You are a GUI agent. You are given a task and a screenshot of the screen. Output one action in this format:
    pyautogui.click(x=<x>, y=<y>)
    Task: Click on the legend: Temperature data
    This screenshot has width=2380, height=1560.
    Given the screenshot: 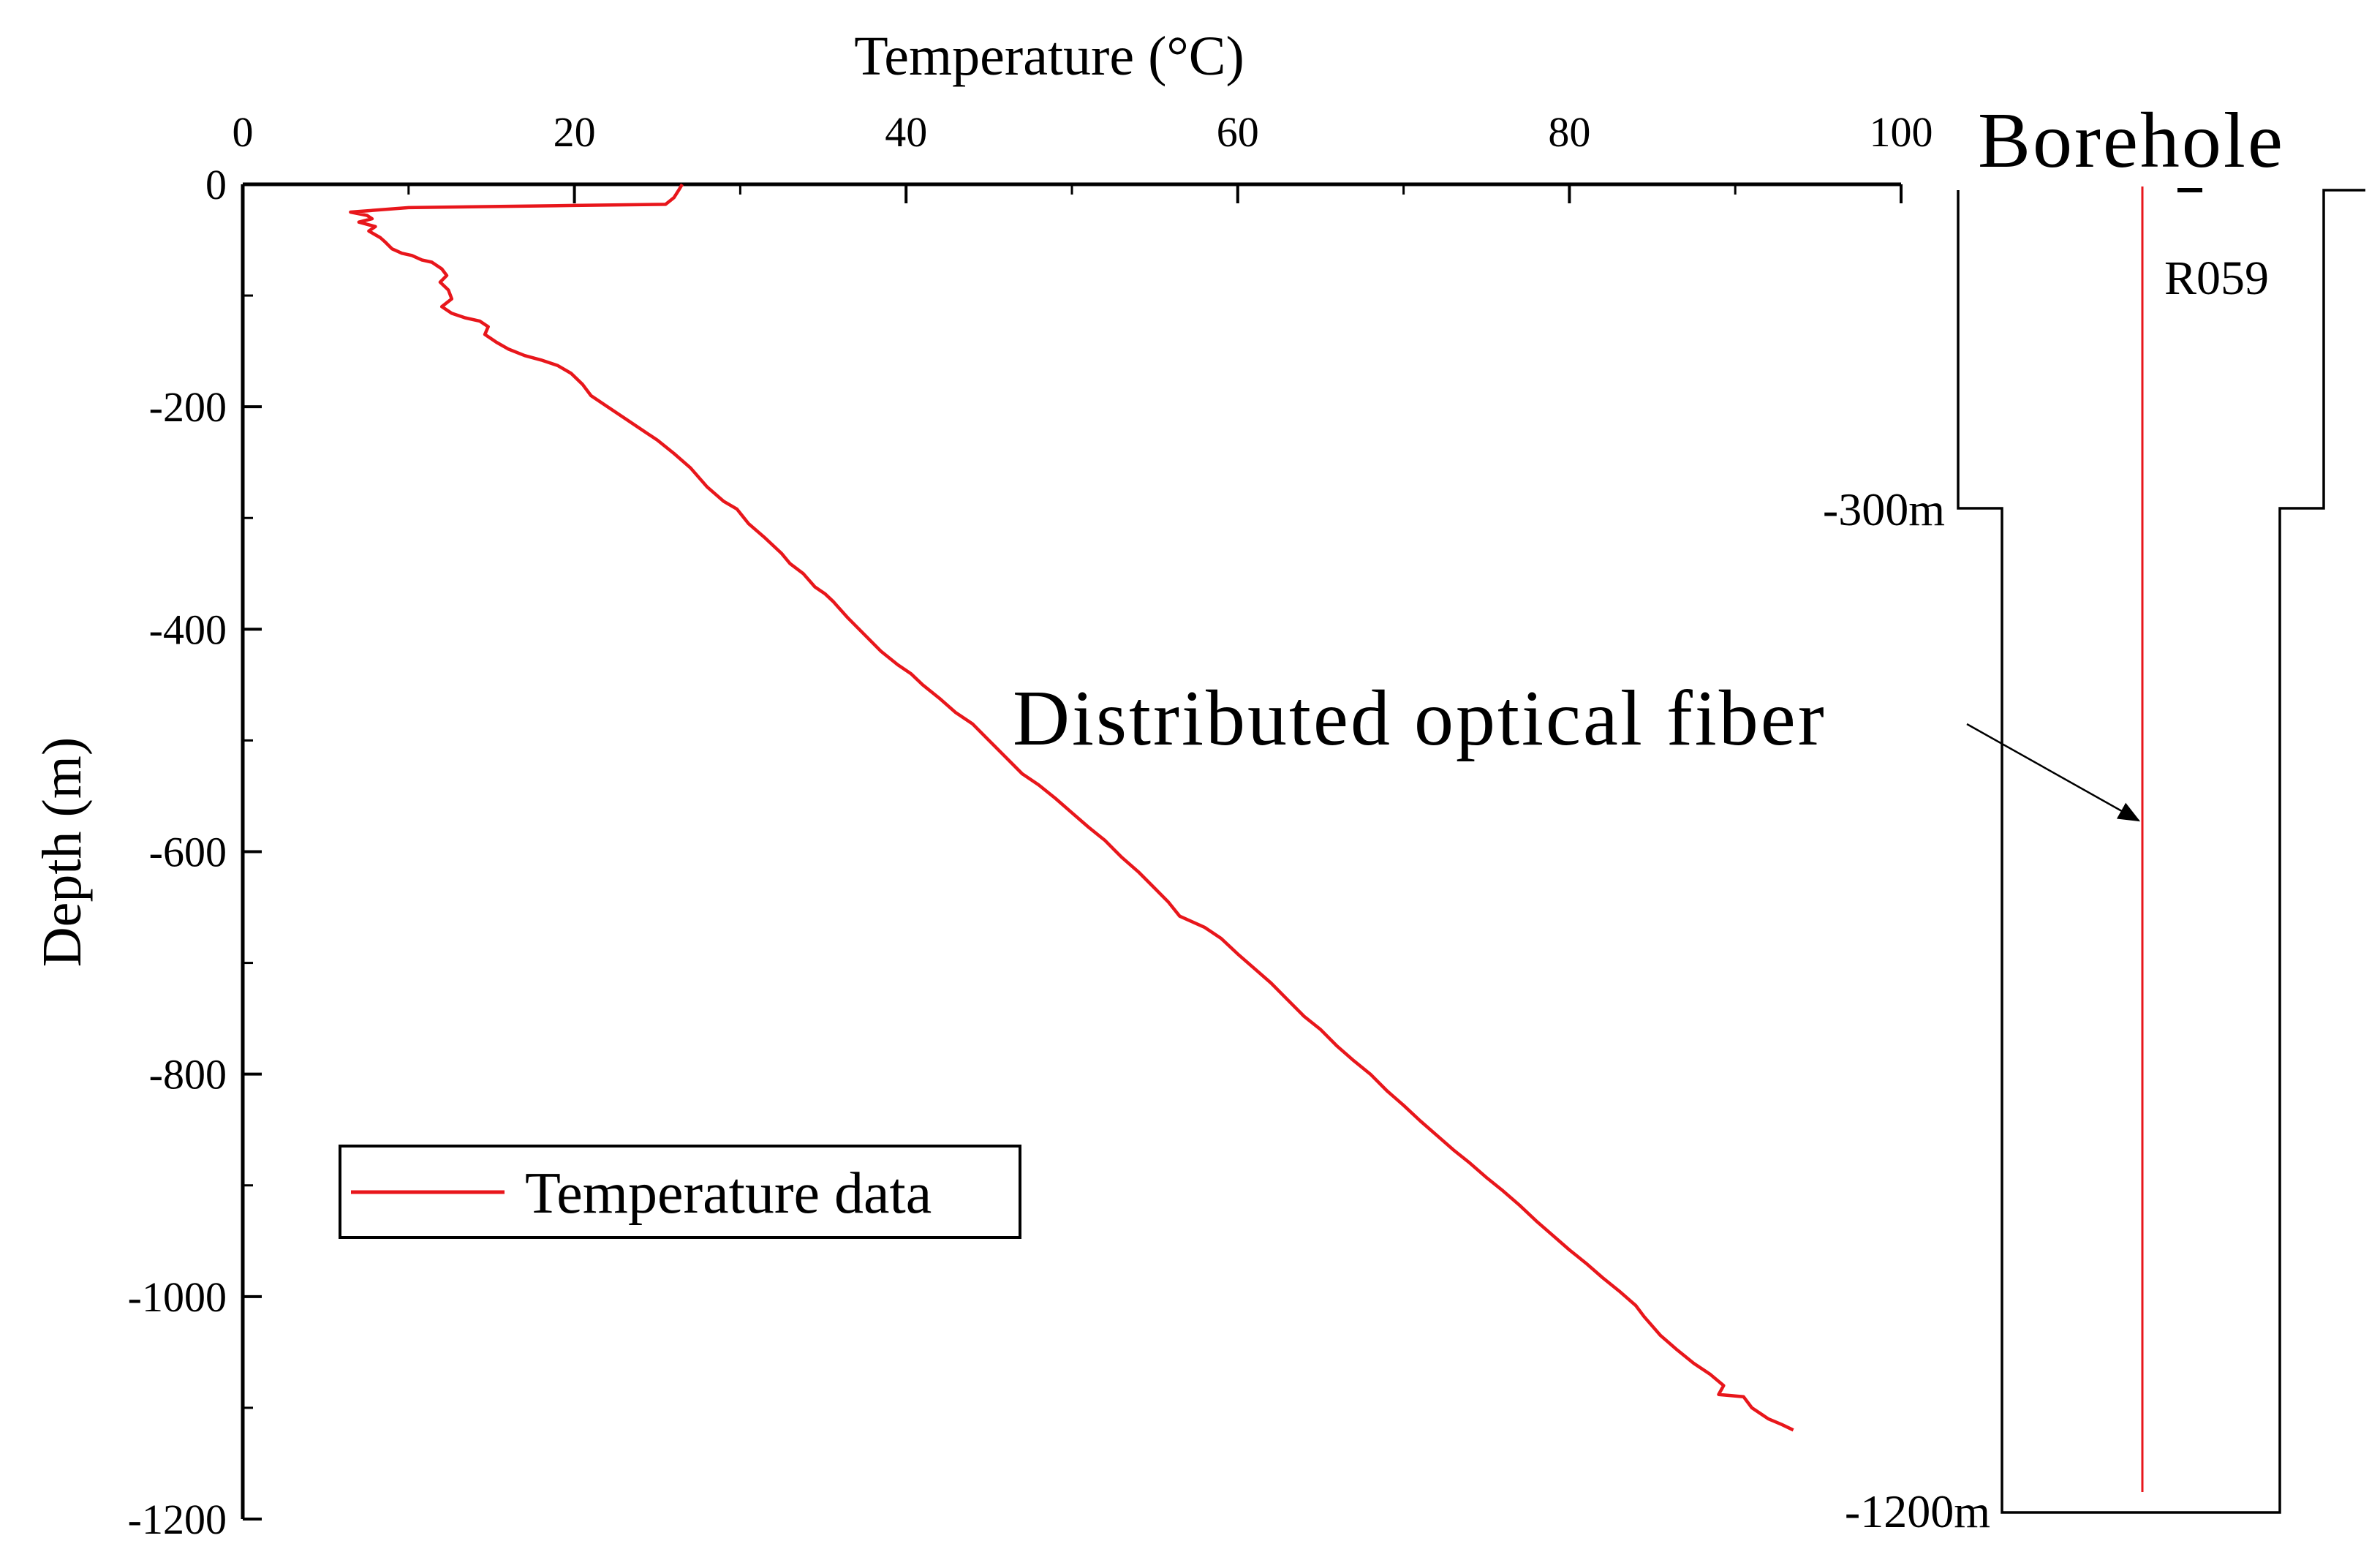 What is the action you would take?
    pyautogui.click(x=680, y=1192)
    